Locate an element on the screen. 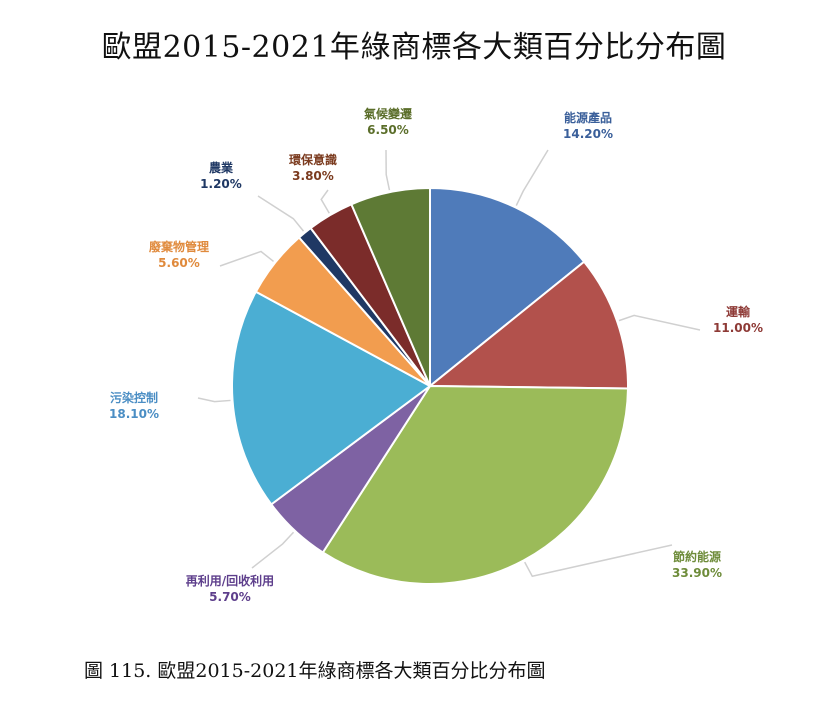 The height and width of the screenshot is (721, 828). chart-title: 歐盟2015-2021年綠商標各大類百分比分布圖 is located at coordinates (414, 47).